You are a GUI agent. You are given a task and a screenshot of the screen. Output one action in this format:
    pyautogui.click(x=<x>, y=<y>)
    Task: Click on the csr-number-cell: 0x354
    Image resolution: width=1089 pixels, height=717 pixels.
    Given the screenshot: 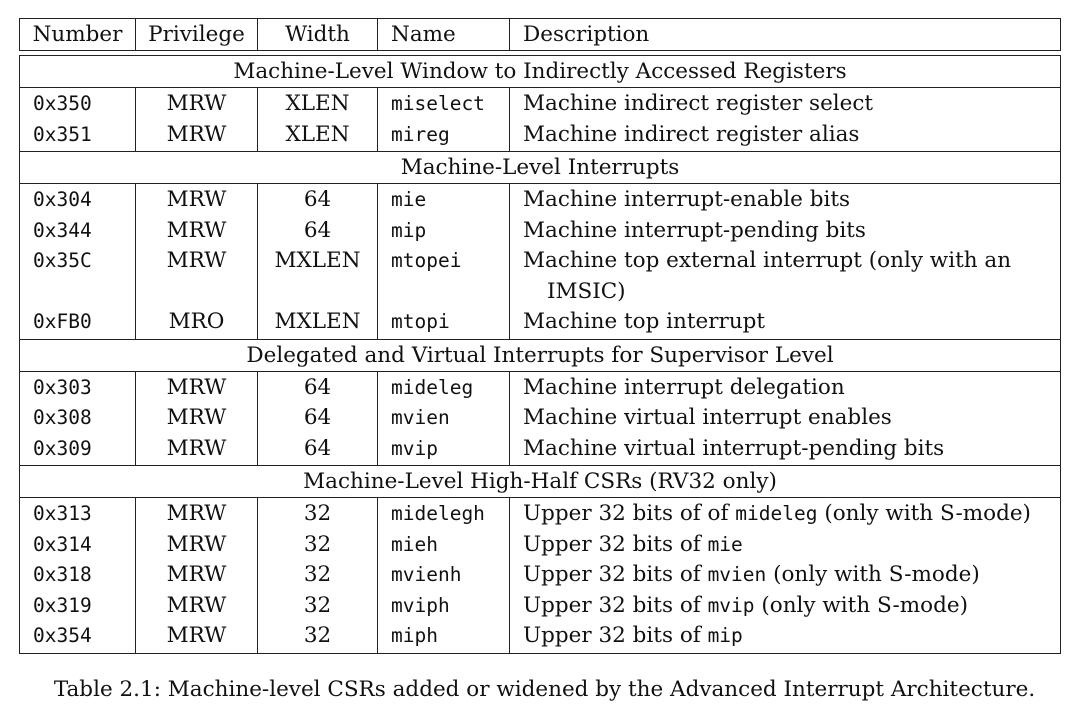 What is the action you would take?
    pyautogui.click(x=77, y=637)
    